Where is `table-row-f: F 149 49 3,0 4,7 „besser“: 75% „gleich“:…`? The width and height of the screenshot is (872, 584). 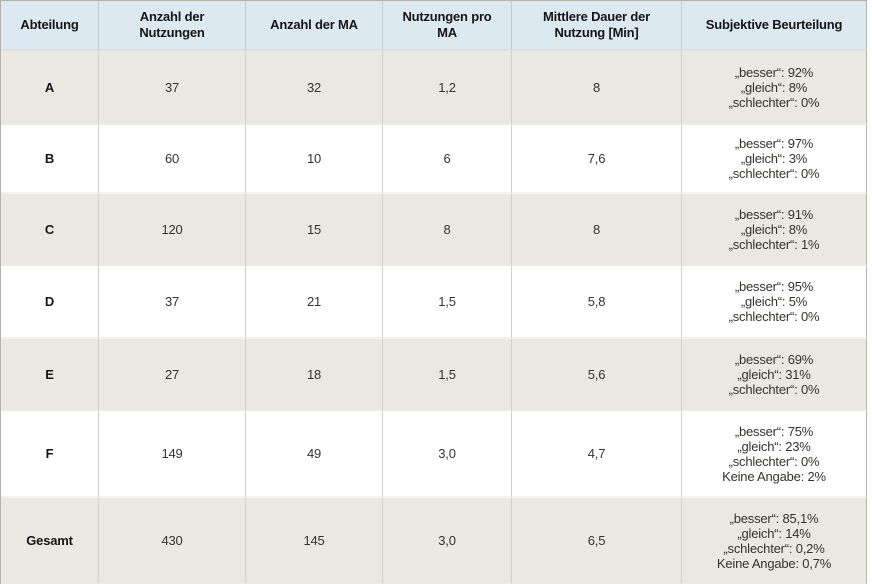
table-row-f: F 149 49 3,0 4,7 „besser“: 75% „gleich“:… is located at coordinates (434, 454).